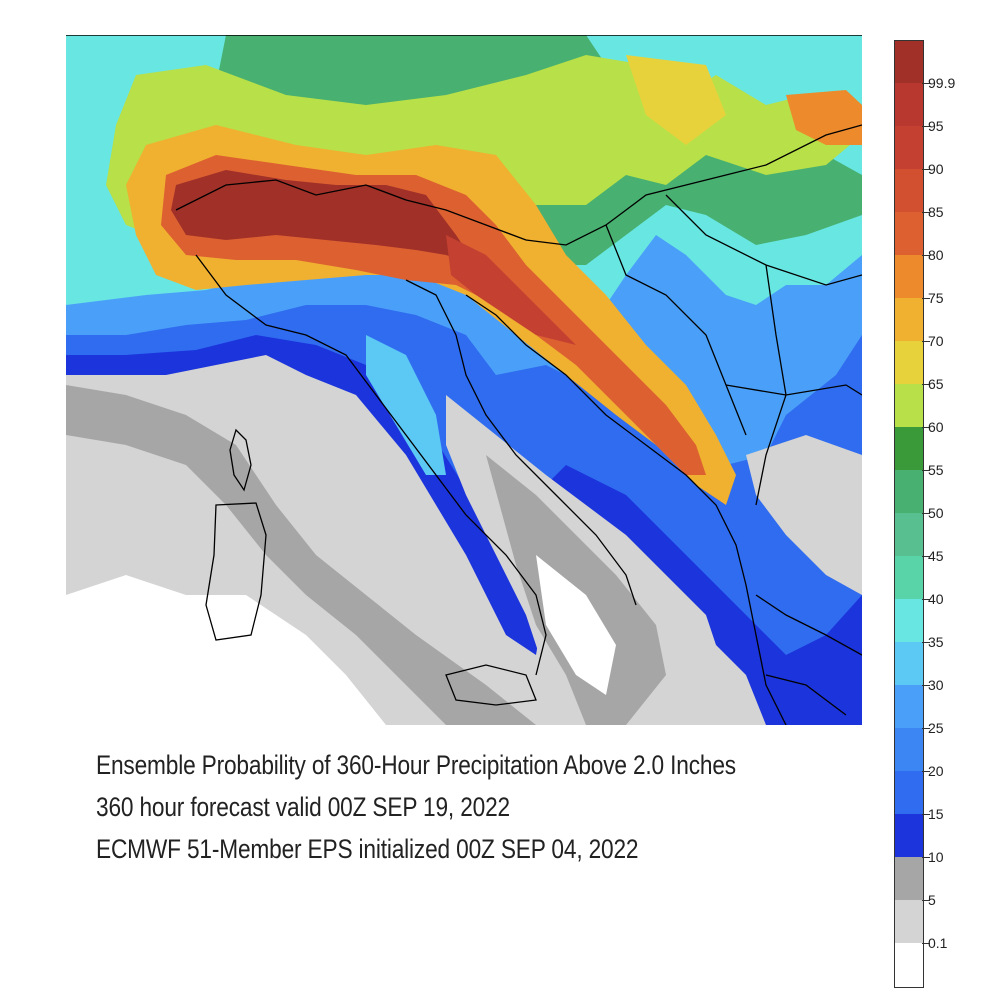  Describe the element at coordinates (511, 290) in the screenshot. I see `field-90pct` at that location.